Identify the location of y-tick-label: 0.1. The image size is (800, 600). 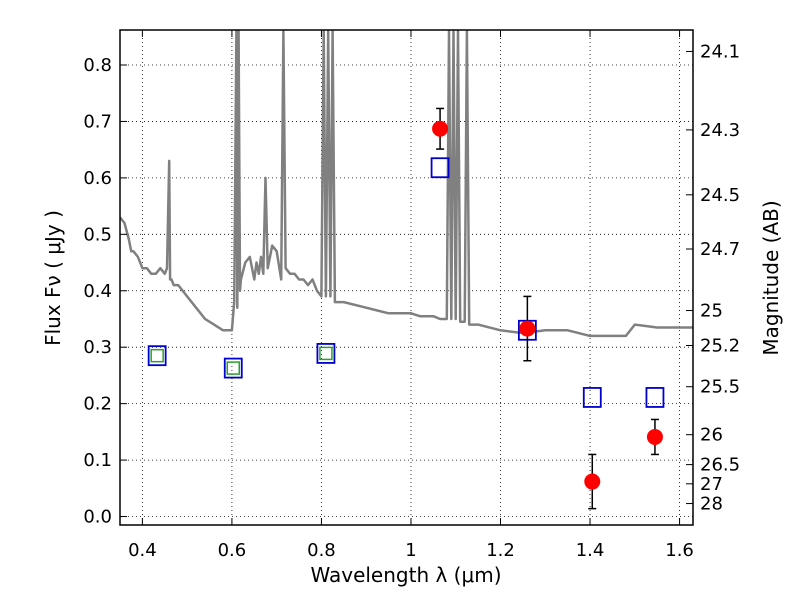
(97, 460).